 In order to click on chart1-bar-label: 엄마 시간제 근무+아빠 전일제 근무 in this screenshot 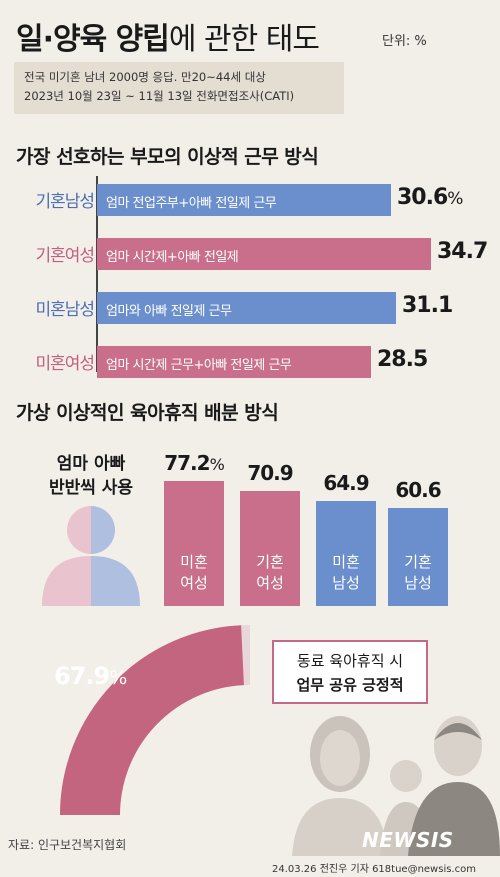, I will do `click(199, 365)`.